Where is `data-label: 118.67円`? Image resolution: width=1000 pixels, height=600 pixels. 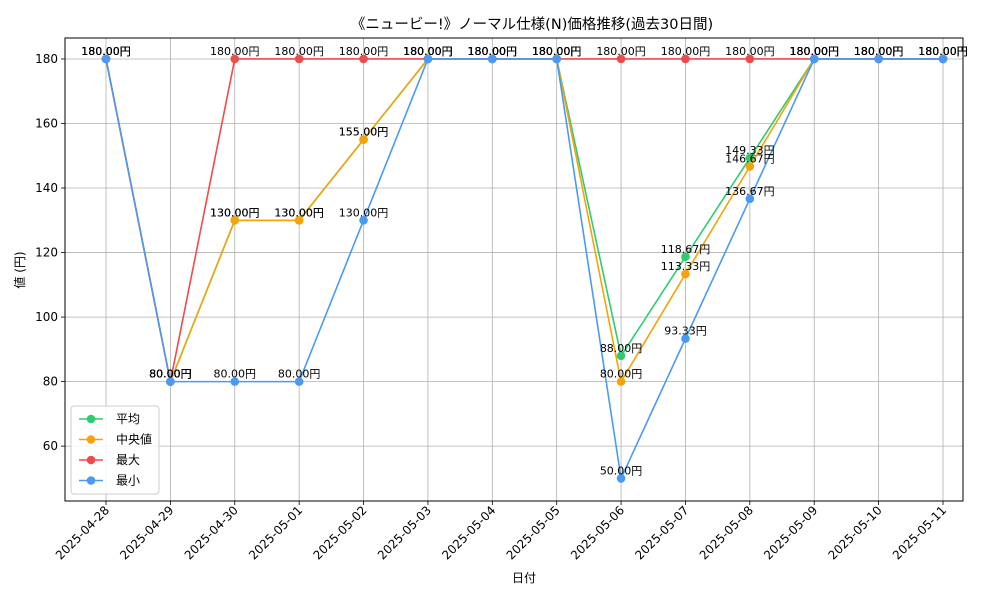
data-label: 118.67円 is located at coordinates (686, 249).